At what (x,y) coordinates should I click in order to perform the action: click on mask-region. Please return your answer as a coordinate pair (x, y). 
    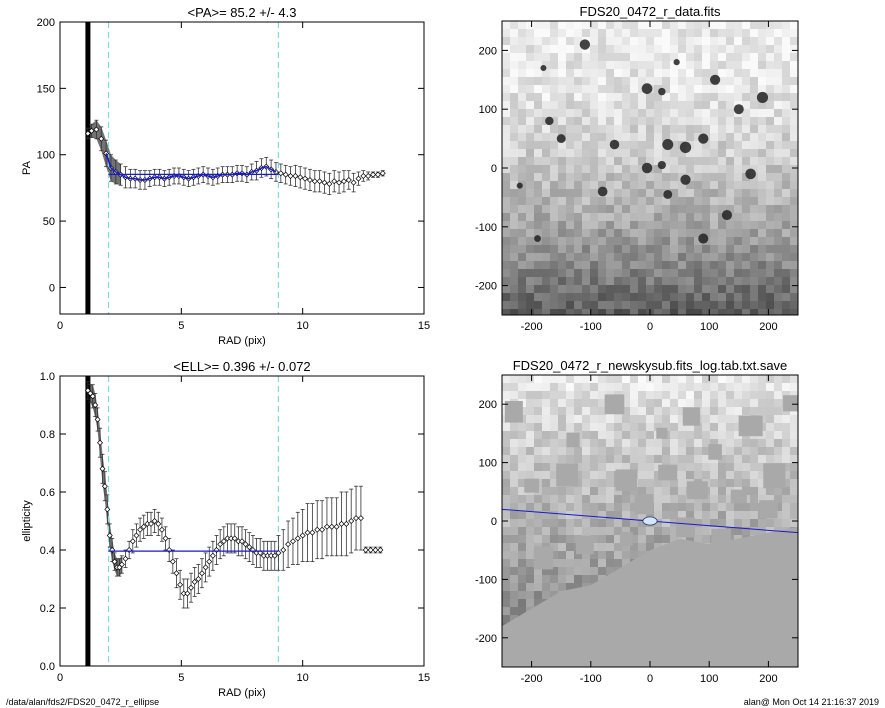
    Looking at the image, I should click on (567, 475).